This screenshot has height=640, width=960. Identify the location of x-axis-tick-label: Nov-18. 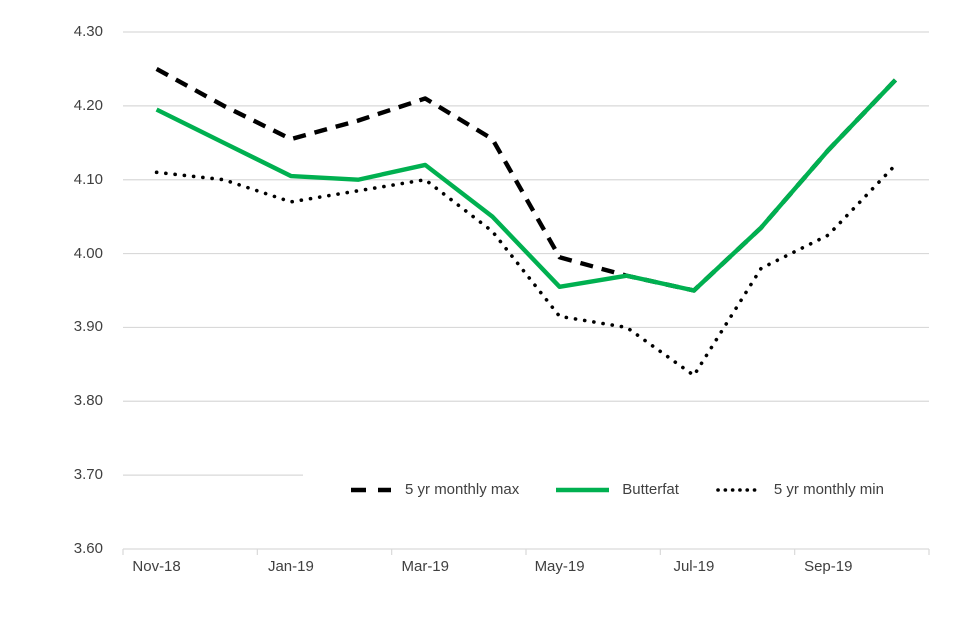
(156, 566).